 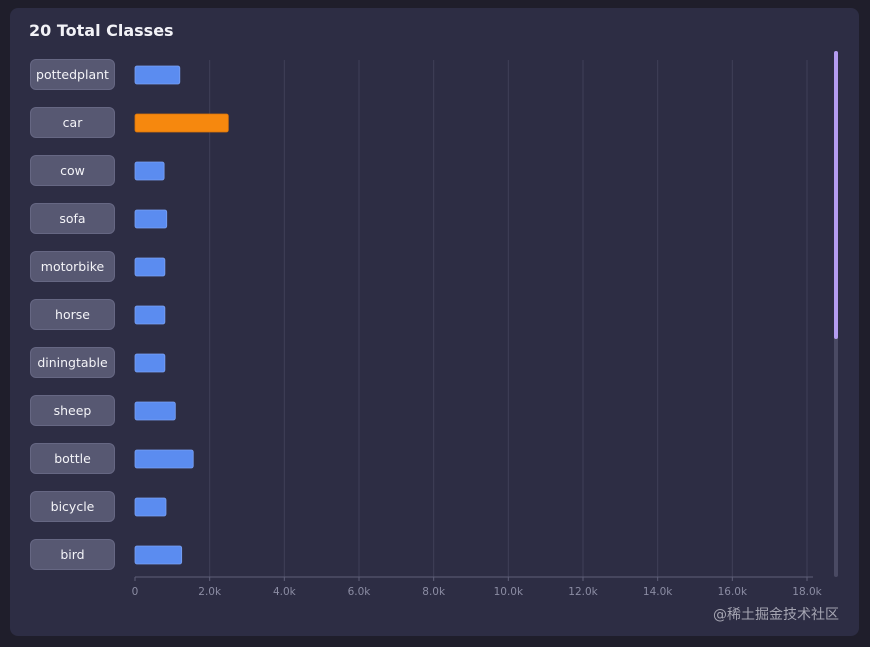 I want to click on scrollbar, so click(x=836, y=314).